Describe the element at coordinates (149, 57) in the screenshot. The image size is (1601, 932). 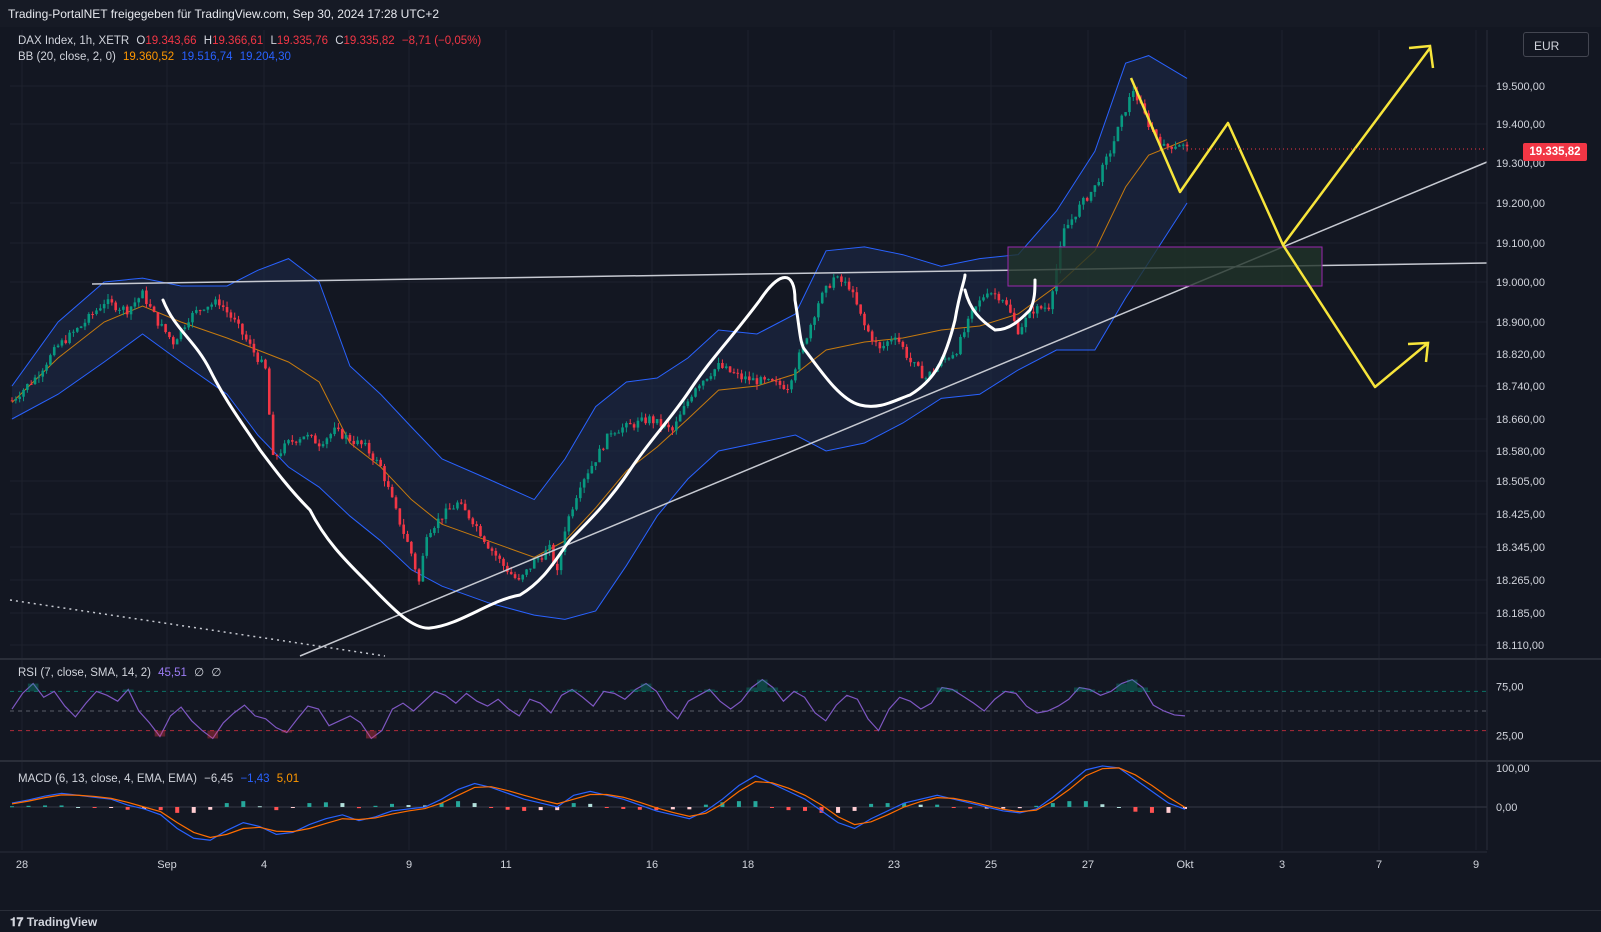
I see `bb-basis-value: 19.360,52` at that location.